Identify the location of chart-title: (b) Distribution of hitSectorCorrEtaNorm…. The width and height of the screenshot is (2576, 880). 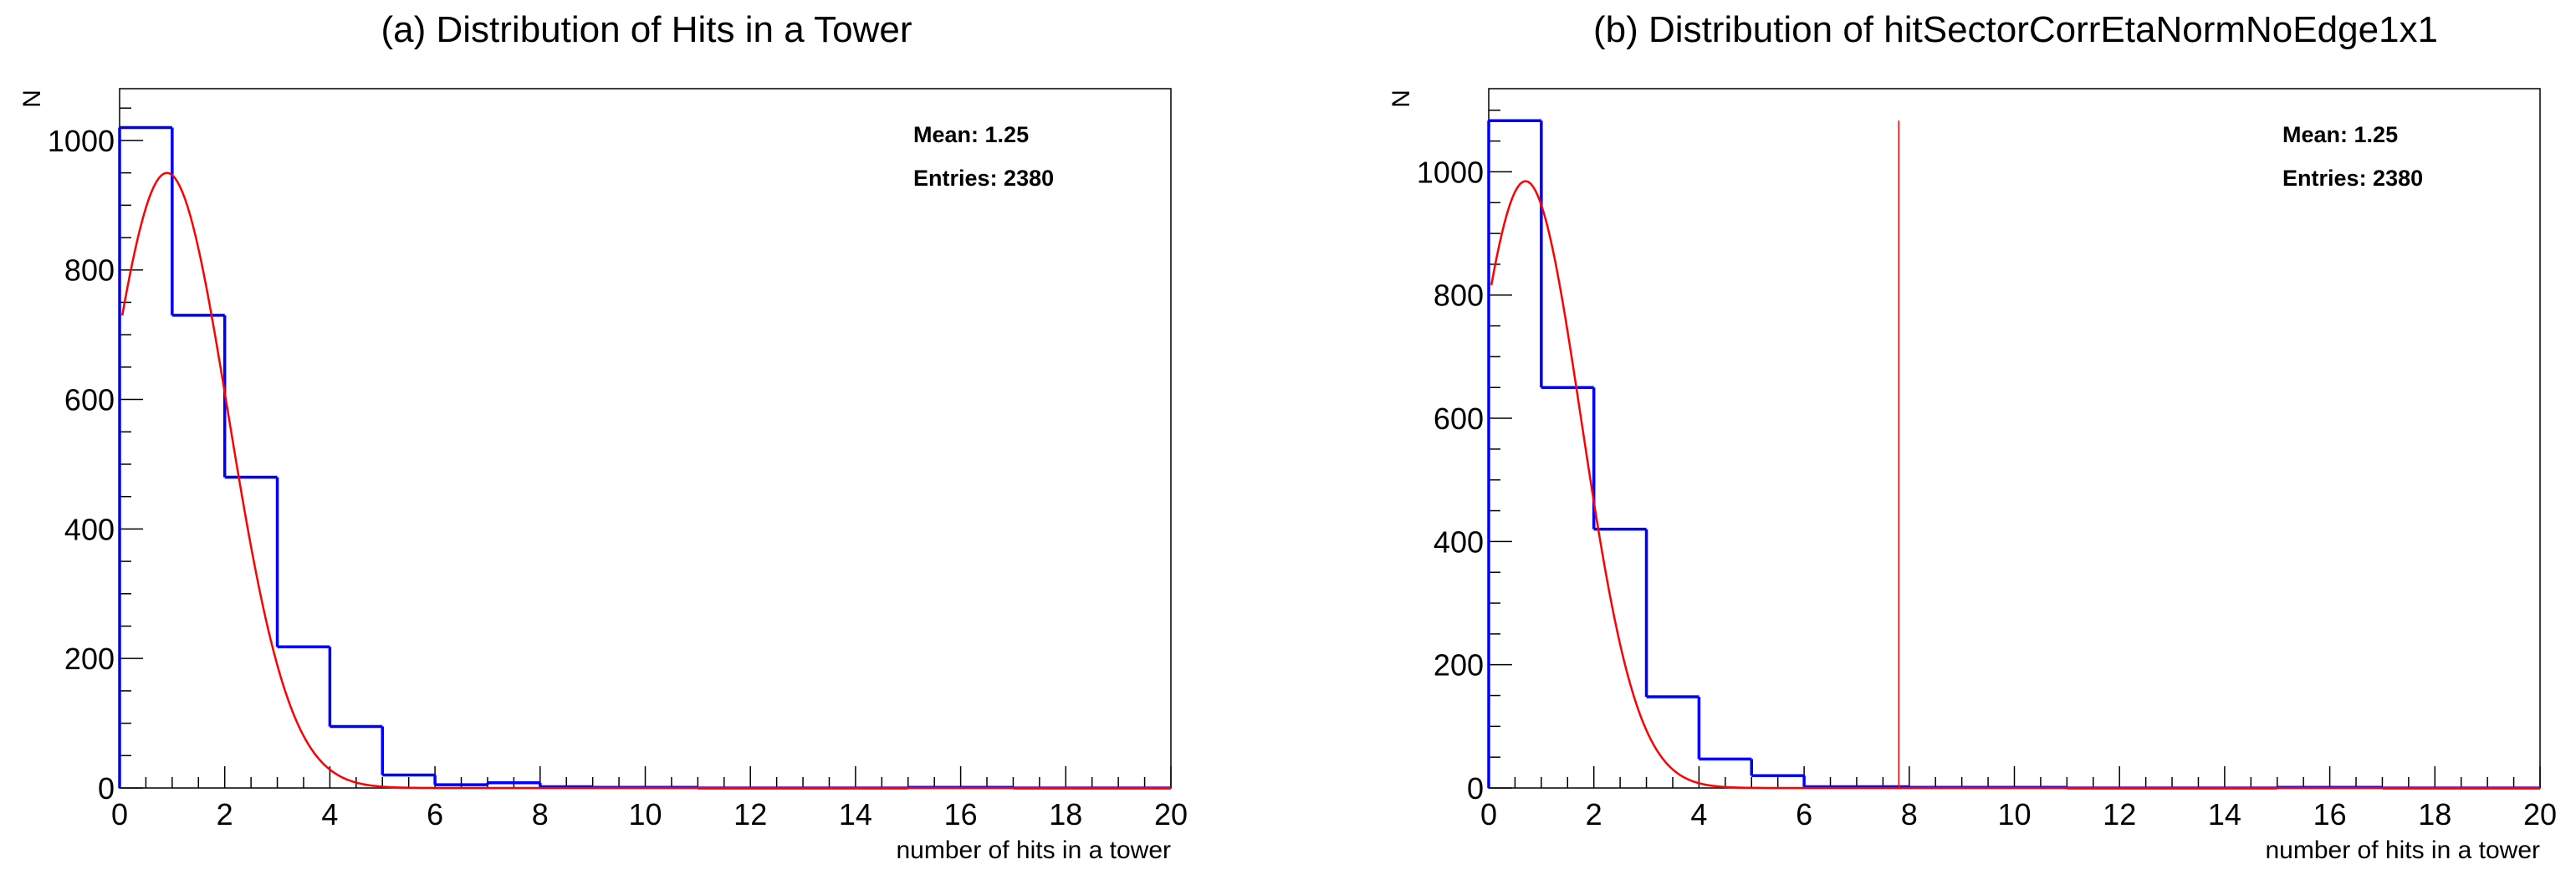
(2015, 29).